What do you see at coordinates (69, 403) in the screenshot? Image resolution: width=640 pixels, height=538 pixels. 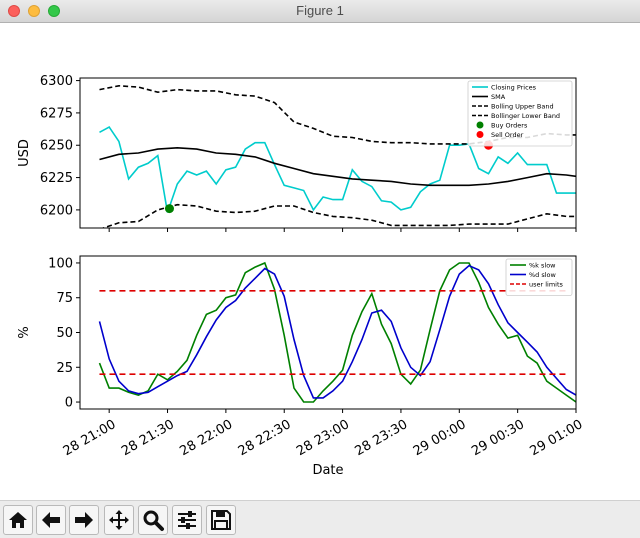 I see `panel2-ytick-label: 0` at bounding box center [69, 403].